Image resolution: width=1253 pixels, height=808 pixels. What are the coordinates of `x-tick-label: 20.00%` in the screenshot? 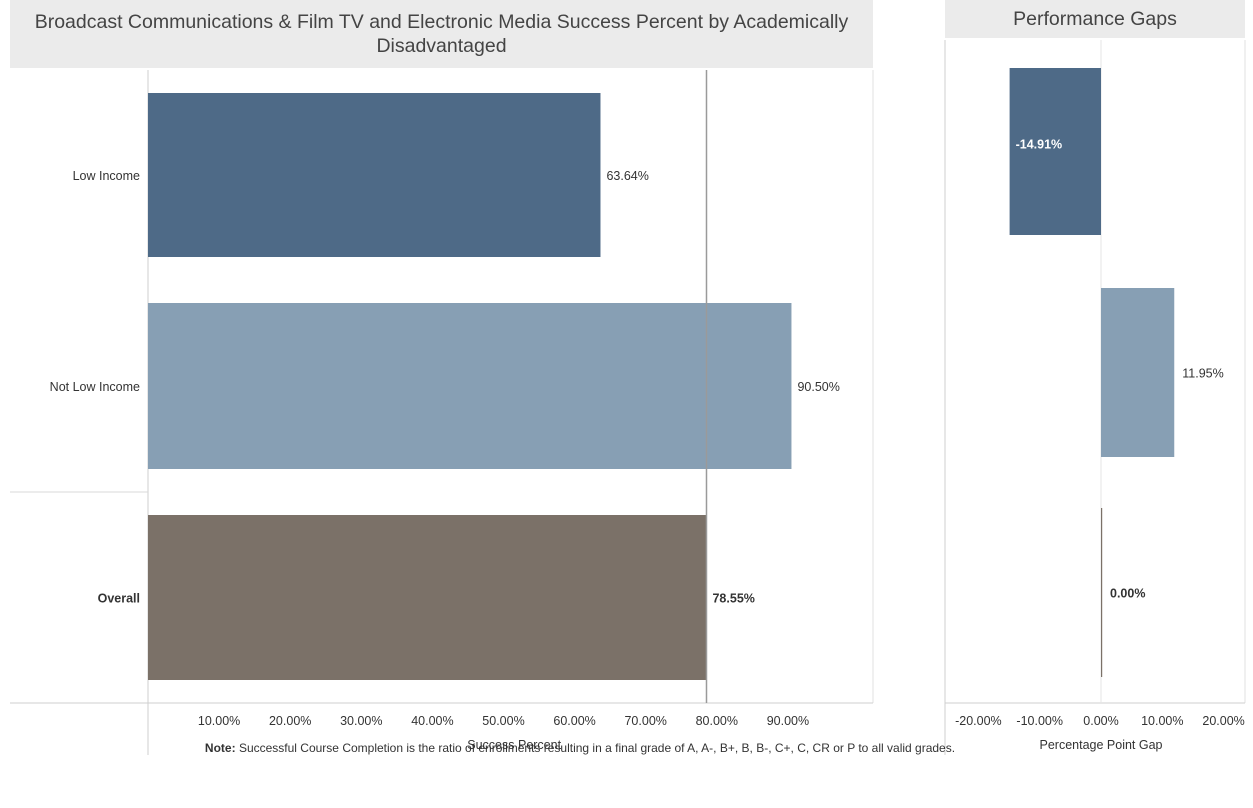 It's located at (290, 721).